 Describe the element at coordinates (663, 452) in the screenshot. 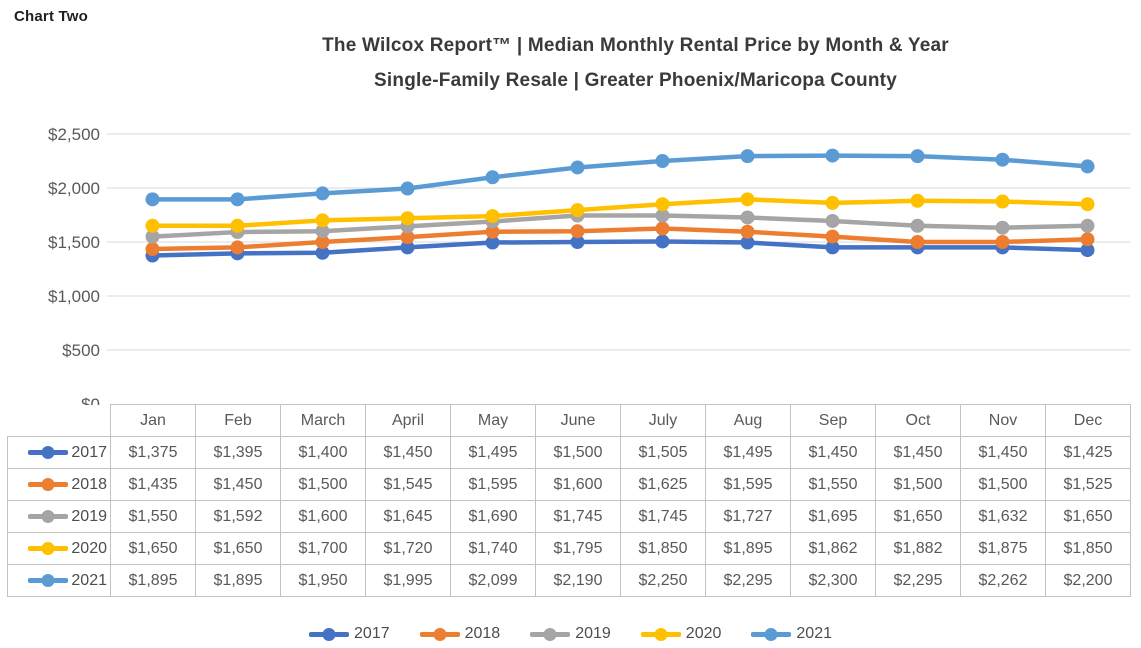

I see `value-cell: $1,505` at that location.